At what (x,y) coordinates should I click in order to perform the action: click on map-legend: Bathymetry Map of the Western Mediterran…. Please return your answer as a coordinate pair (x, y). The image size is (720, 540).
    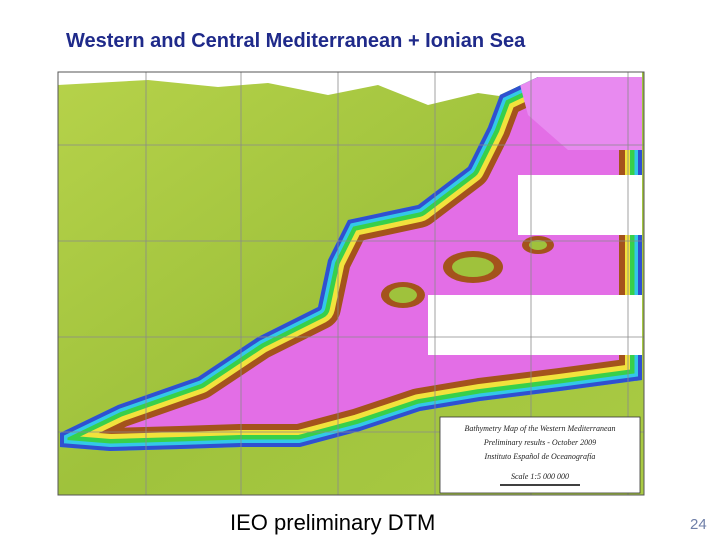
    Looking at the image, I should click on (540, 455).